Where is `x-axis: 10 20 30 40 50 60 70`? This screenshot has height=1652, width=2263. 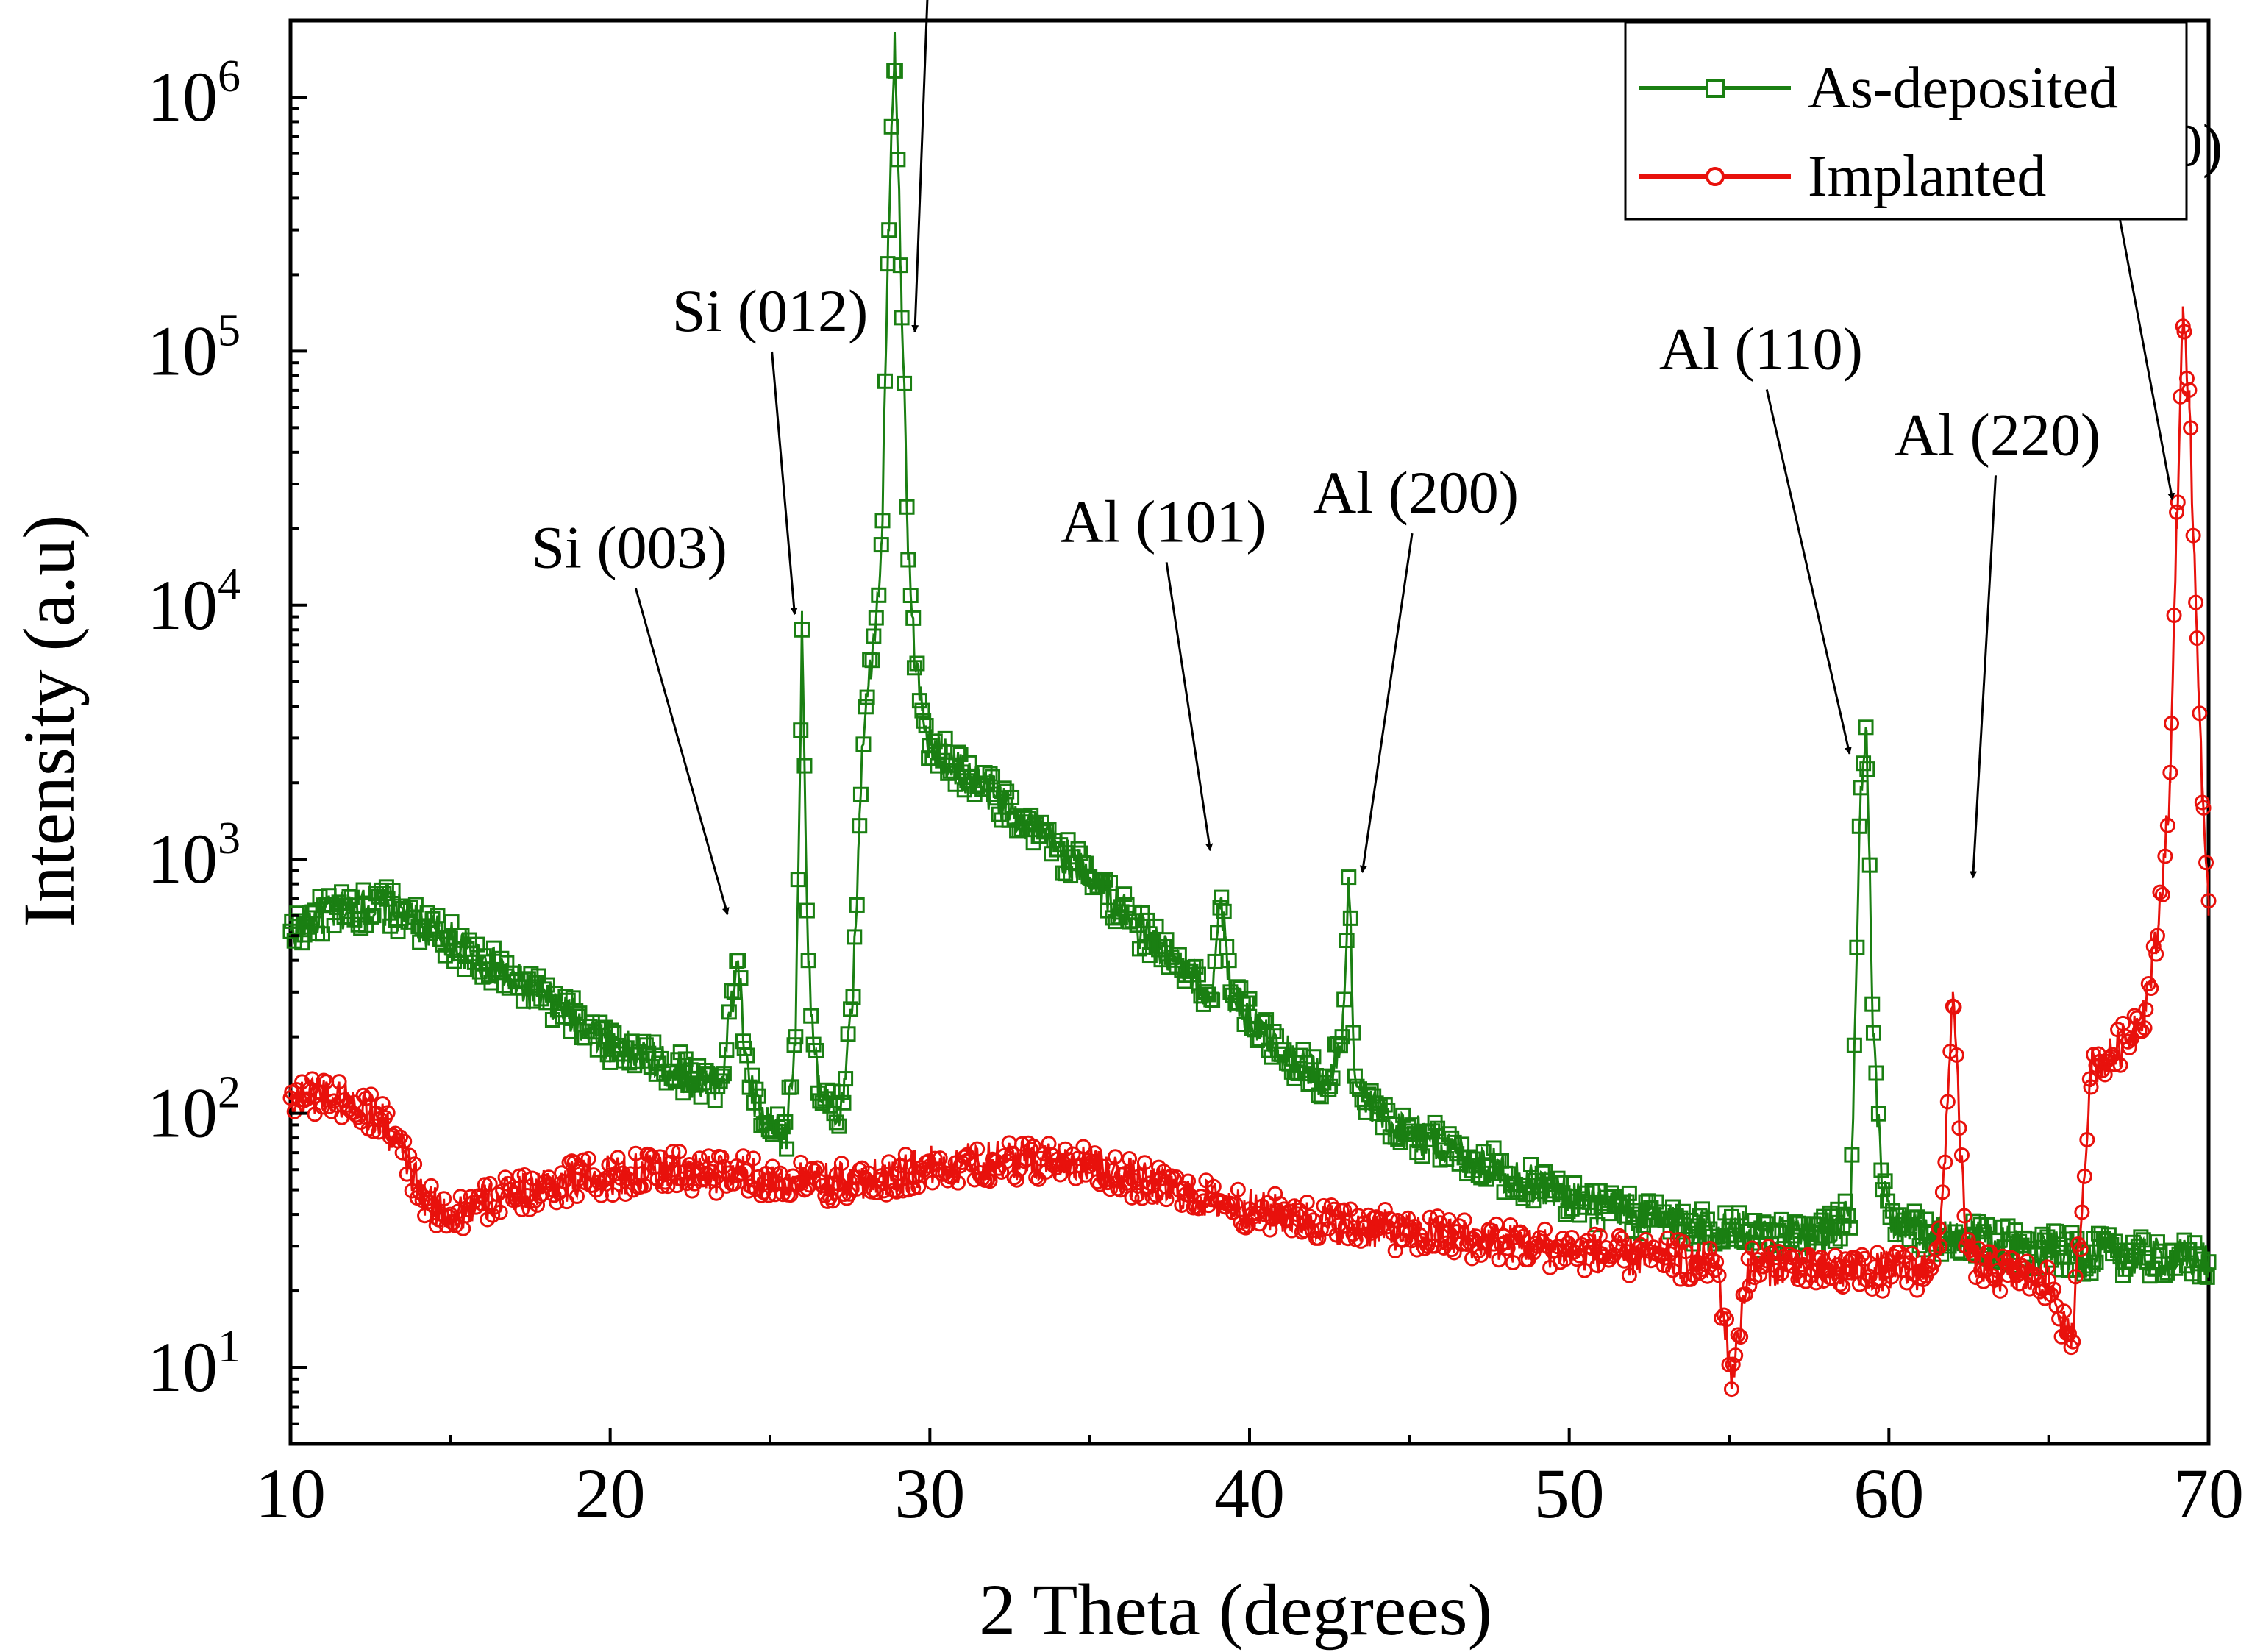 x-axis: 10 20 30 40 50 60 70 is located at coordinates (1249, 1481).